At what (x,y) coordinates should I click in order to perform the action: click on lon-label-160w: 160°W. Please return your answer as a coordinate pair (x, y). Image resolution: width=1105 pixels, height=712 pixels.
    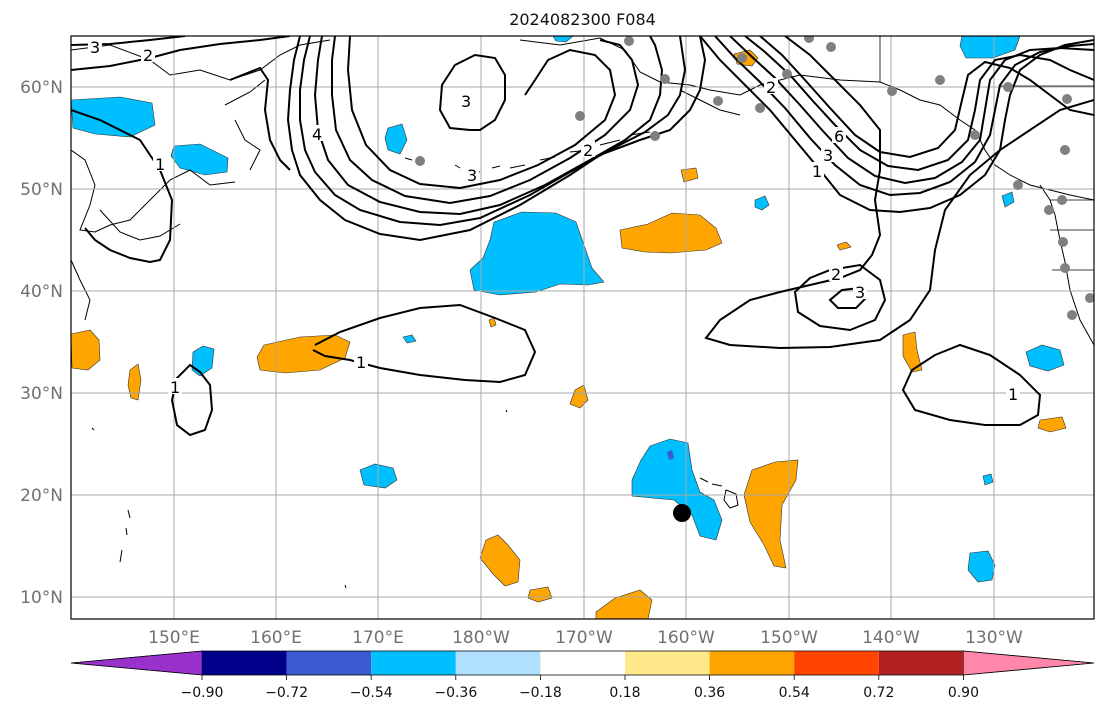
    Looking at the image, I should click on (686, 638).